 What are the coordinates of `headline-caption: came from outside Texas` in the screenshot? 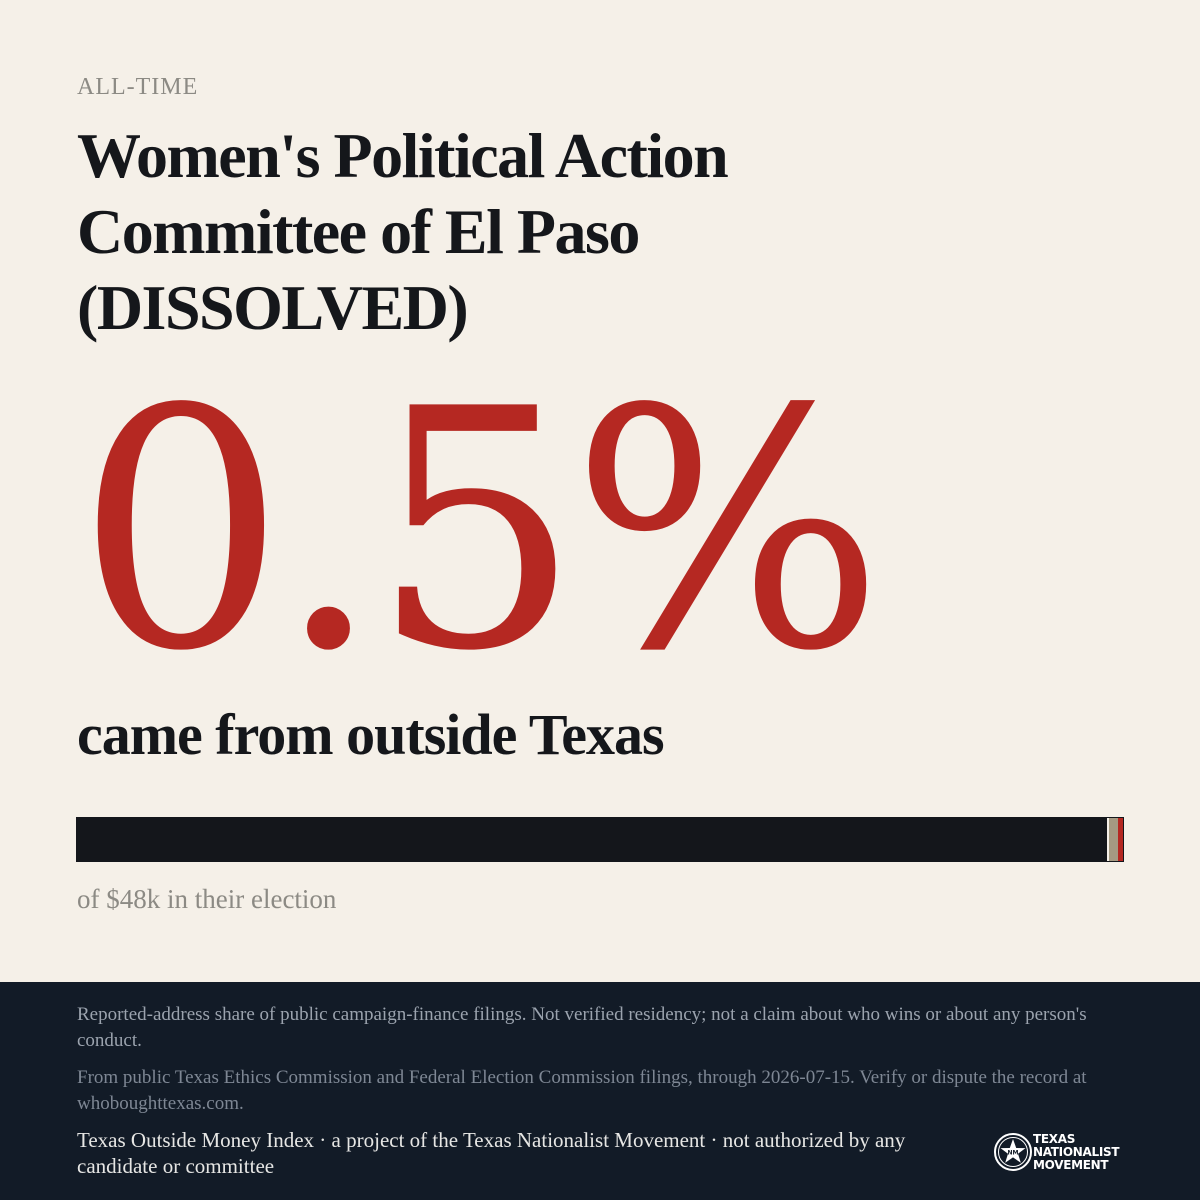 It's located at (371, 734).